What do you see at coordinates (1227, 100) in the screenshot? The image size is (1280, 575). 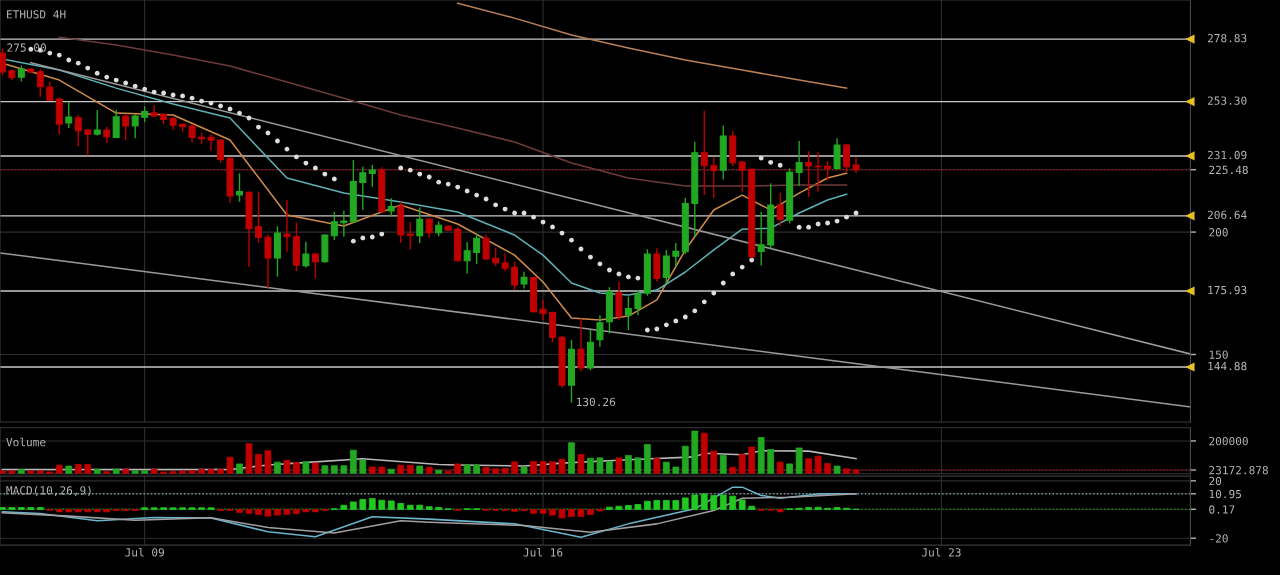 I see `ref-line-label: 253.30` at bounding box center [1227, 100].